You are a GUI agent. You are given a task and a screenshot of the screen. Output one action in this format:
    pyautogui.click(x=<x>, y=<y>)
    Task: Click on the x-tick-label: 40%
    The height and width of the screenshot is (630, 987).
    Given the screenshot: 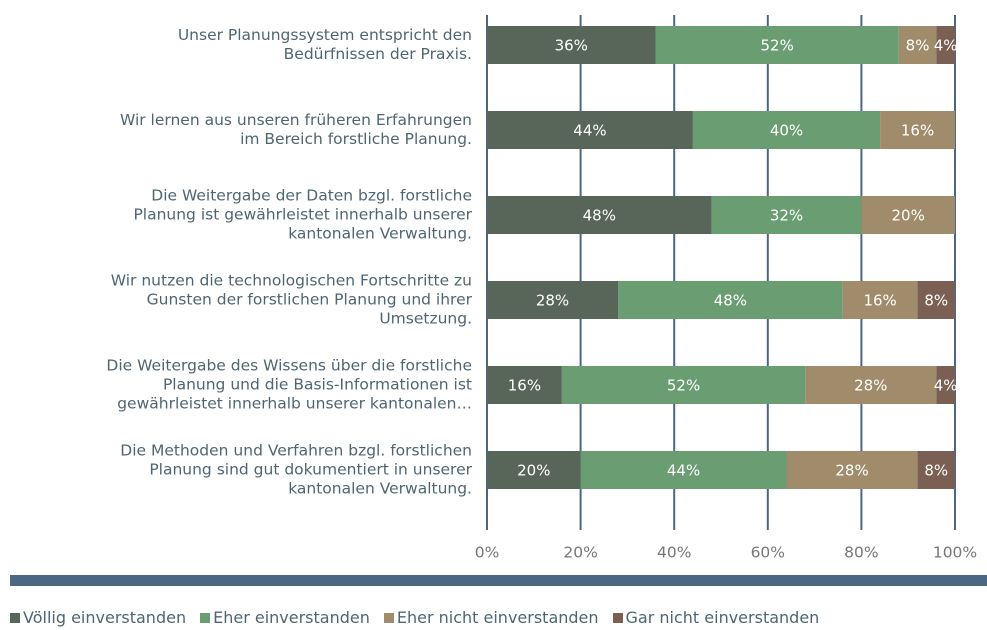 What is the action you would take?
    pyautogui.click(x=674, y=553)
    